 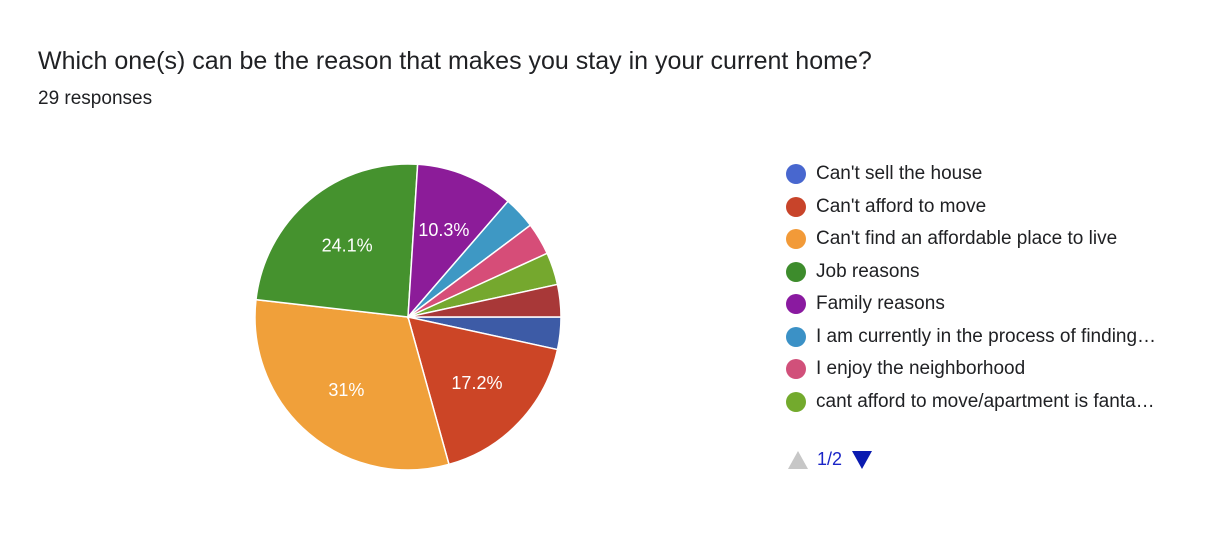 What do you see at coordinates (476, 383) in the screenshot?
I see `pie-data-label: 17.2%` at bounding box center [476, 383].